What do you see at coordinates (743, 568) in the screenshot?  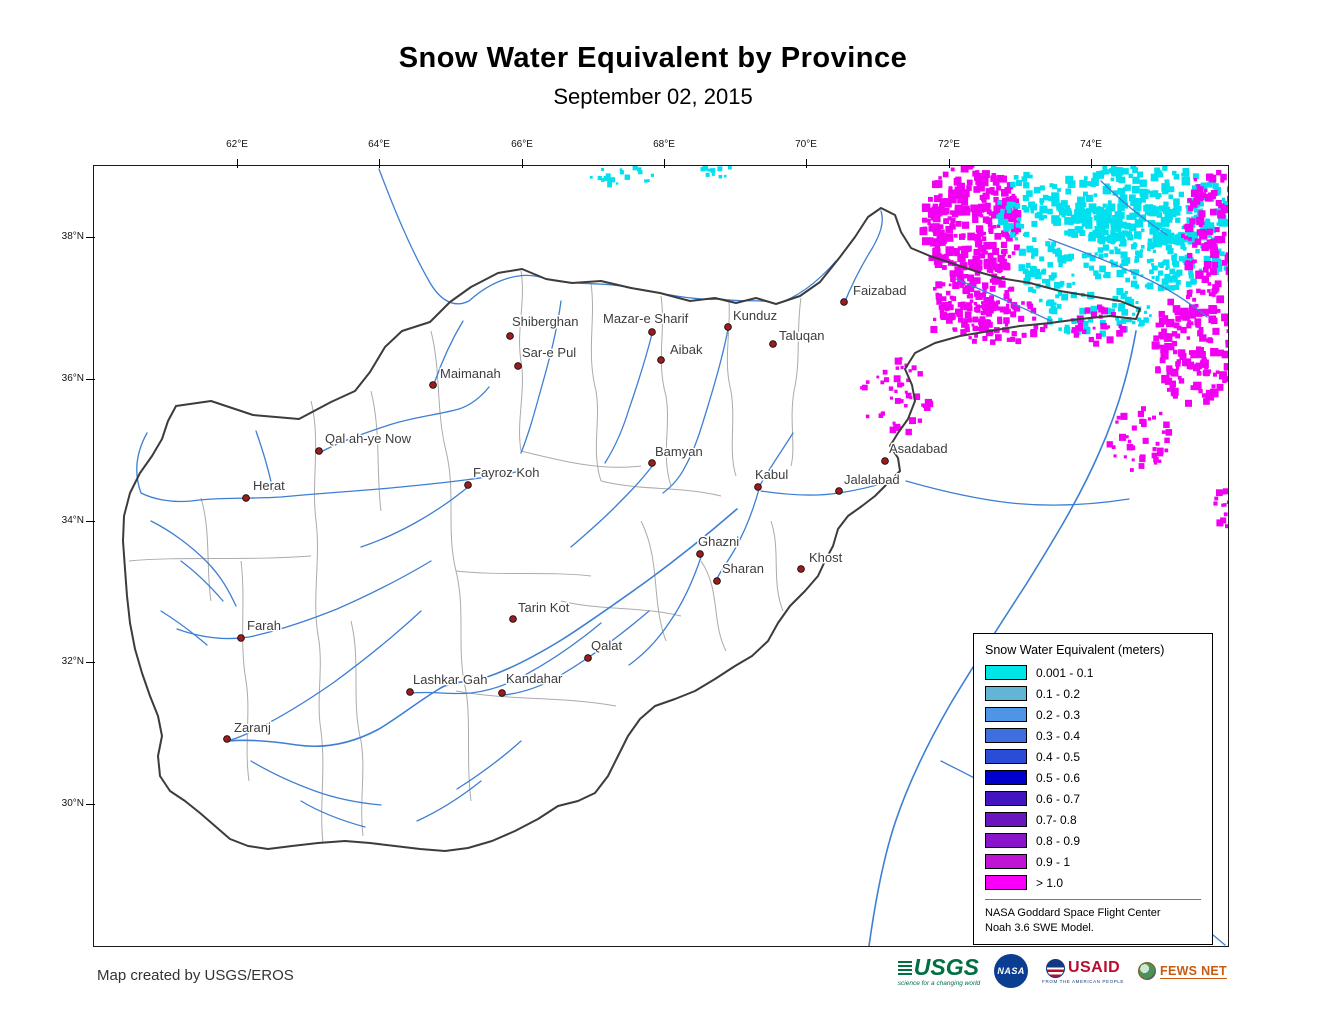 I see `city-label-sharan: Sharan` at bounding box center [743, 568].